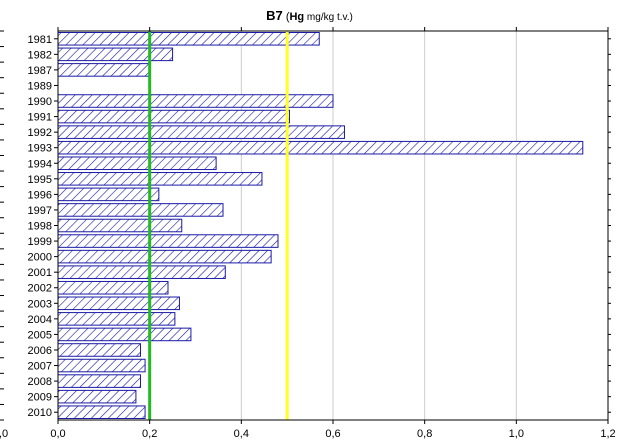 The height and width of the screenshot is (443, 619). What do you see at coordinates (108, 194) in the screenshot?
I see `bar-1996` at bounding box center [108, 194].